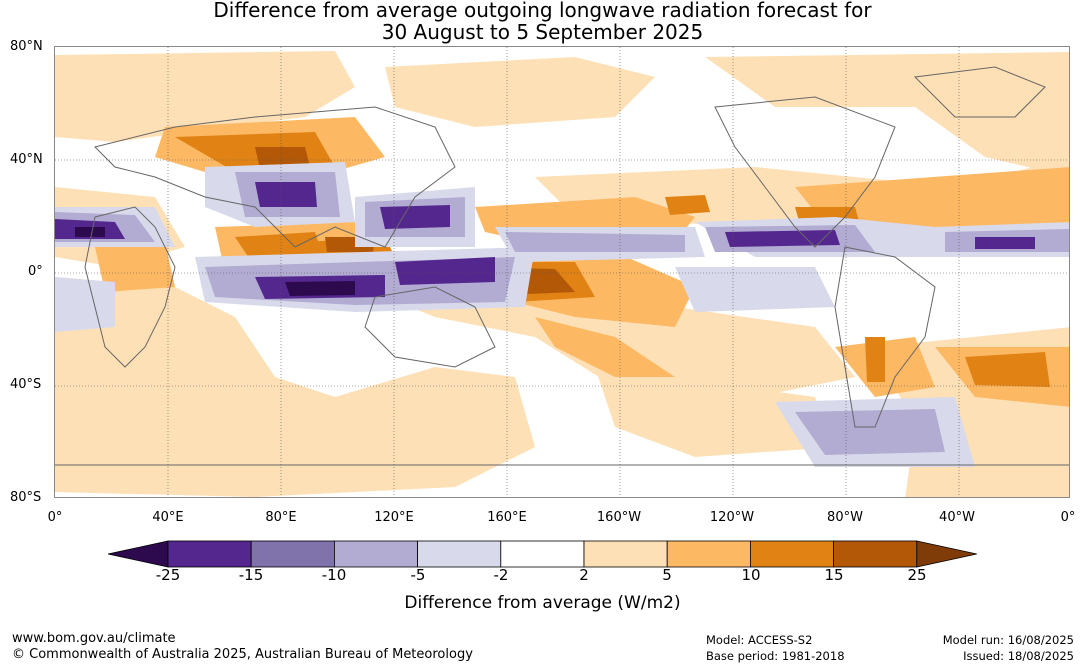 The width and height of the screenshot is (1085, 667). I want to click on model-text: Model: ACCESS-S2, so click(759, 640).